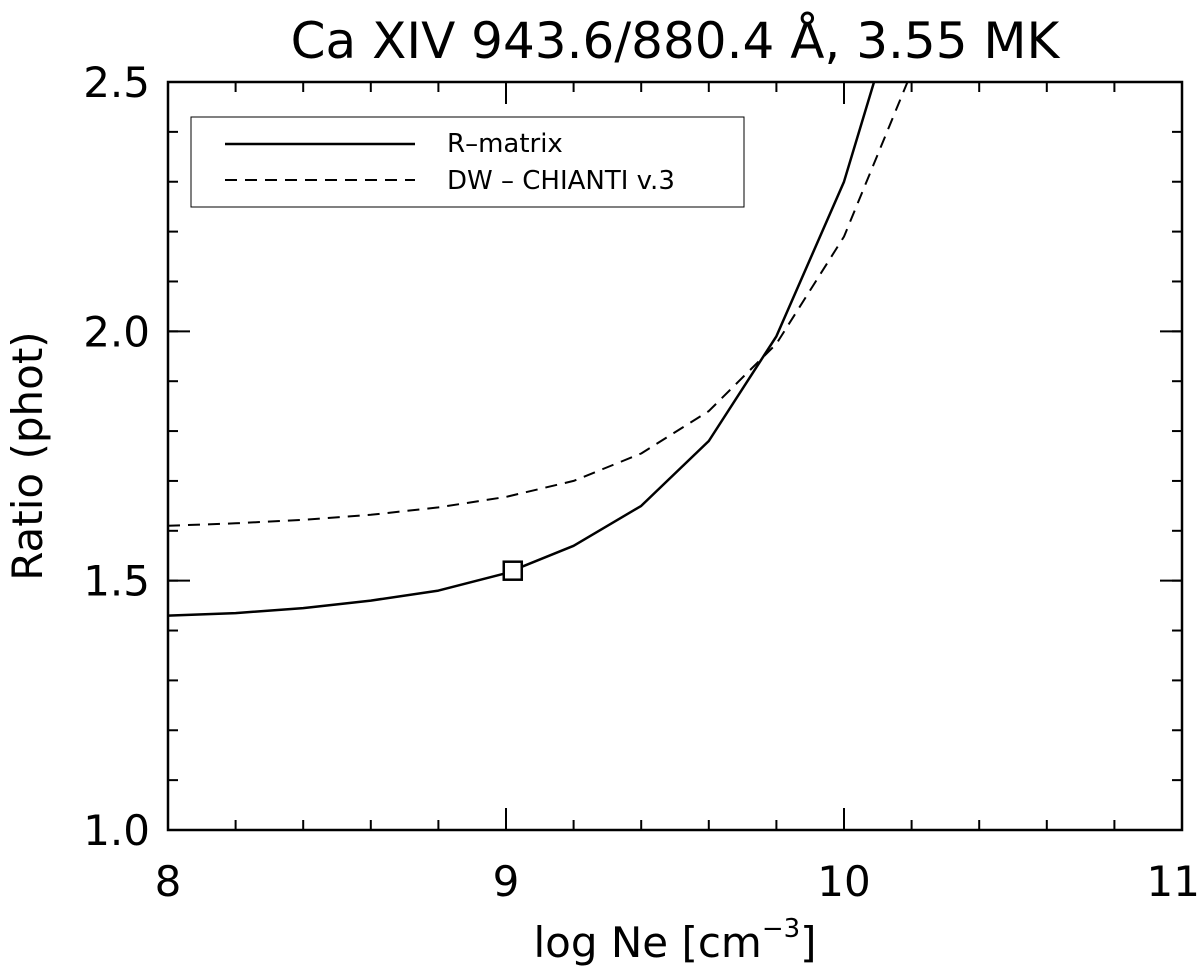  What do you see at coordinates (843, 881) in the screenshot?
I see `x-tick-label: 10` at bounding box center [843, 881].